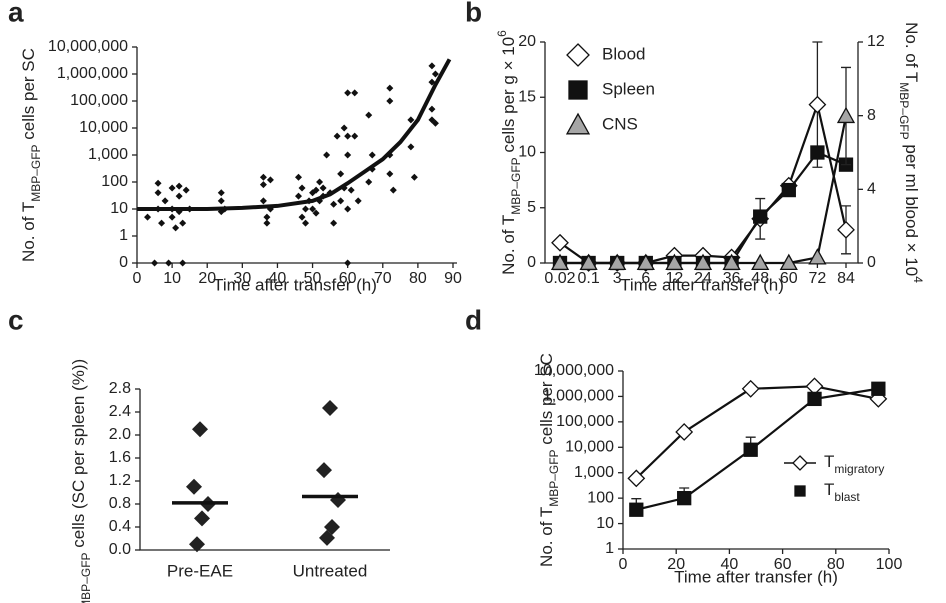 Image resolution: width=946 pixels, height=603 pixels. What do you see at coordinates (88, 46) in the screenshot?
I see `y-tick-label: 10,000,000` at bounding box center [88, 46].